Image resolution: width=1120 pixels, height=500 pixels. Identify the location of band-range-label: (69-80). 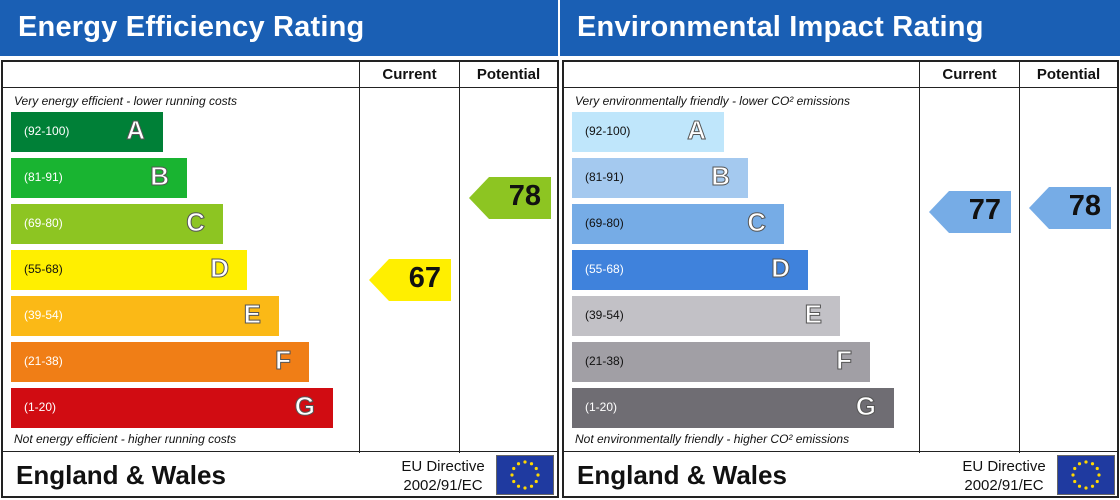
(43, 223).